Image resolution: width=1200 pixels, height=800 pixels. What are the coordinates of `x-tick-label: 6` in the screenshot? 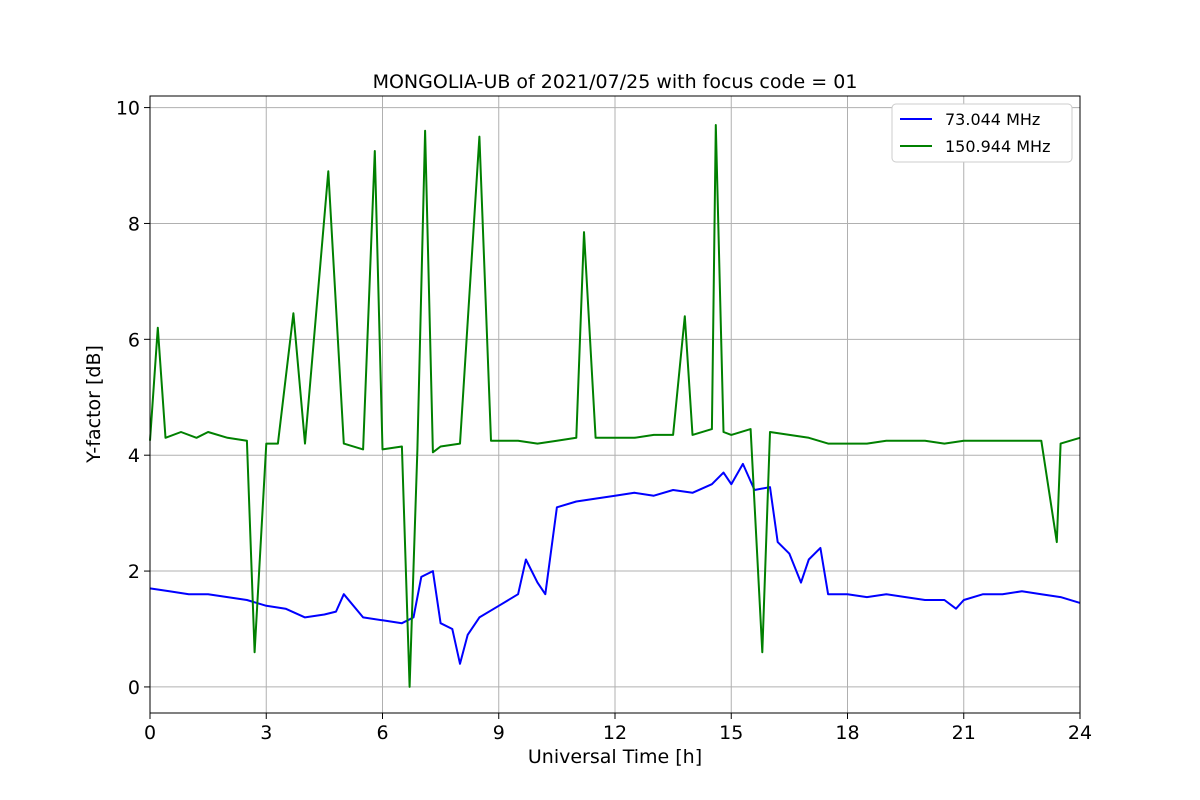 It's located at (382, 733).